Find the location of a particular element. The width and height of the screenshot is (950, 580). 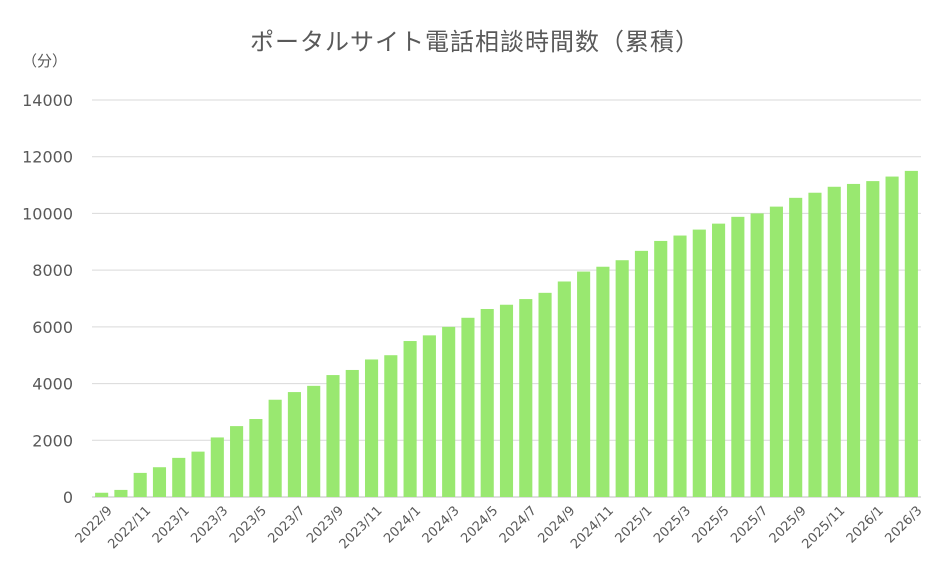

x-tick-label: 2026/1 is located at coordinates (865, 524).